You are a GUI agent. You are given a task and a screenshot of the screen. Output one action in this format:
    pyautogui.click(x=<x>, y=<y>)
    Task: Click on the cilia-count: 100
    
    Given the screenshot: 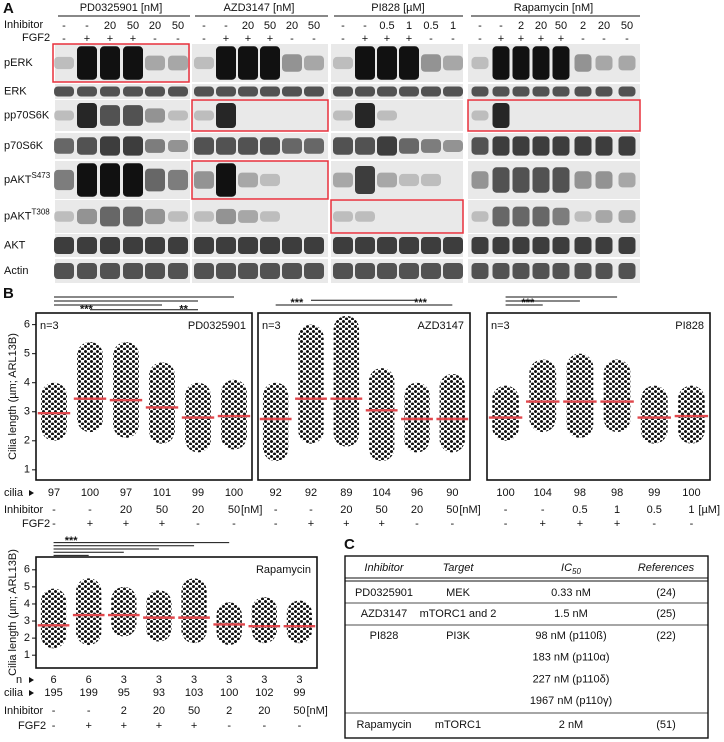 What is the action you would take?
    pyautogui.click(x=505, y=493)
    